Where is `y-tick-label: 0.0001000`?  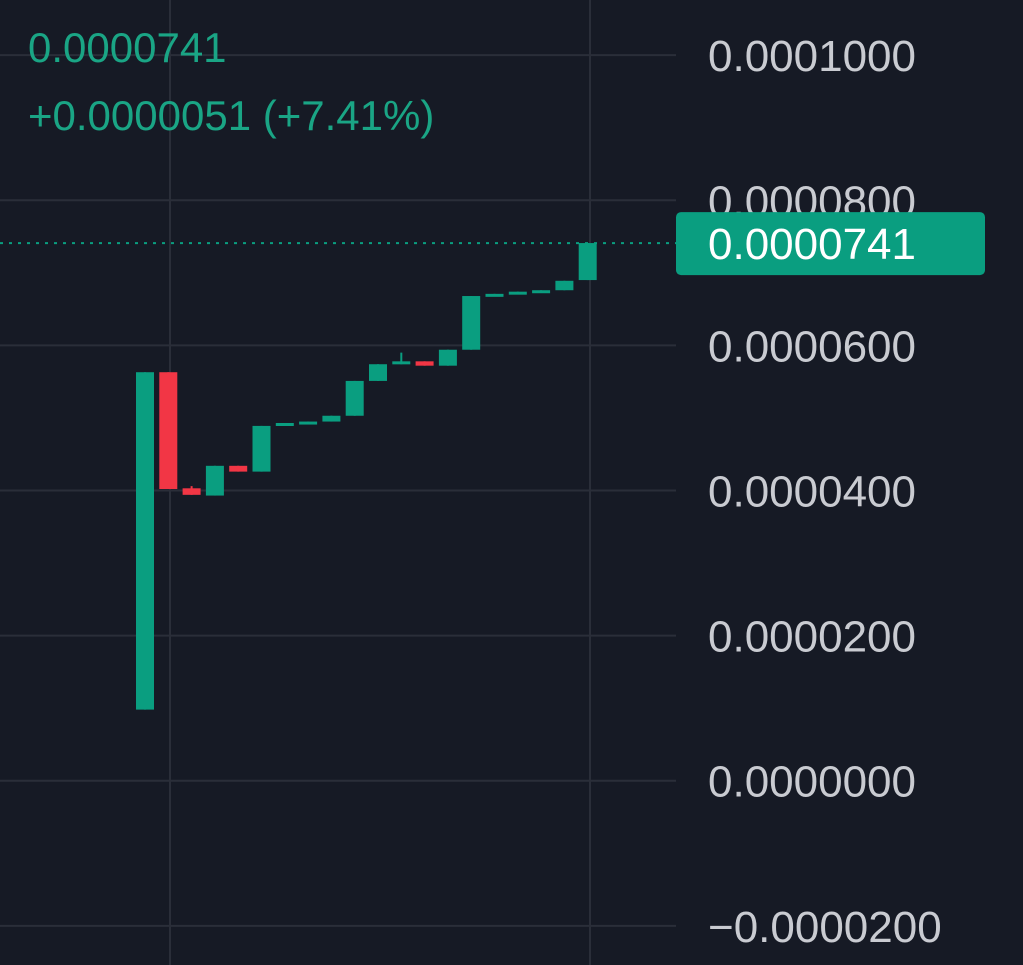 y-tick-label: 0.0001000 is located at coordinates (812, 56).